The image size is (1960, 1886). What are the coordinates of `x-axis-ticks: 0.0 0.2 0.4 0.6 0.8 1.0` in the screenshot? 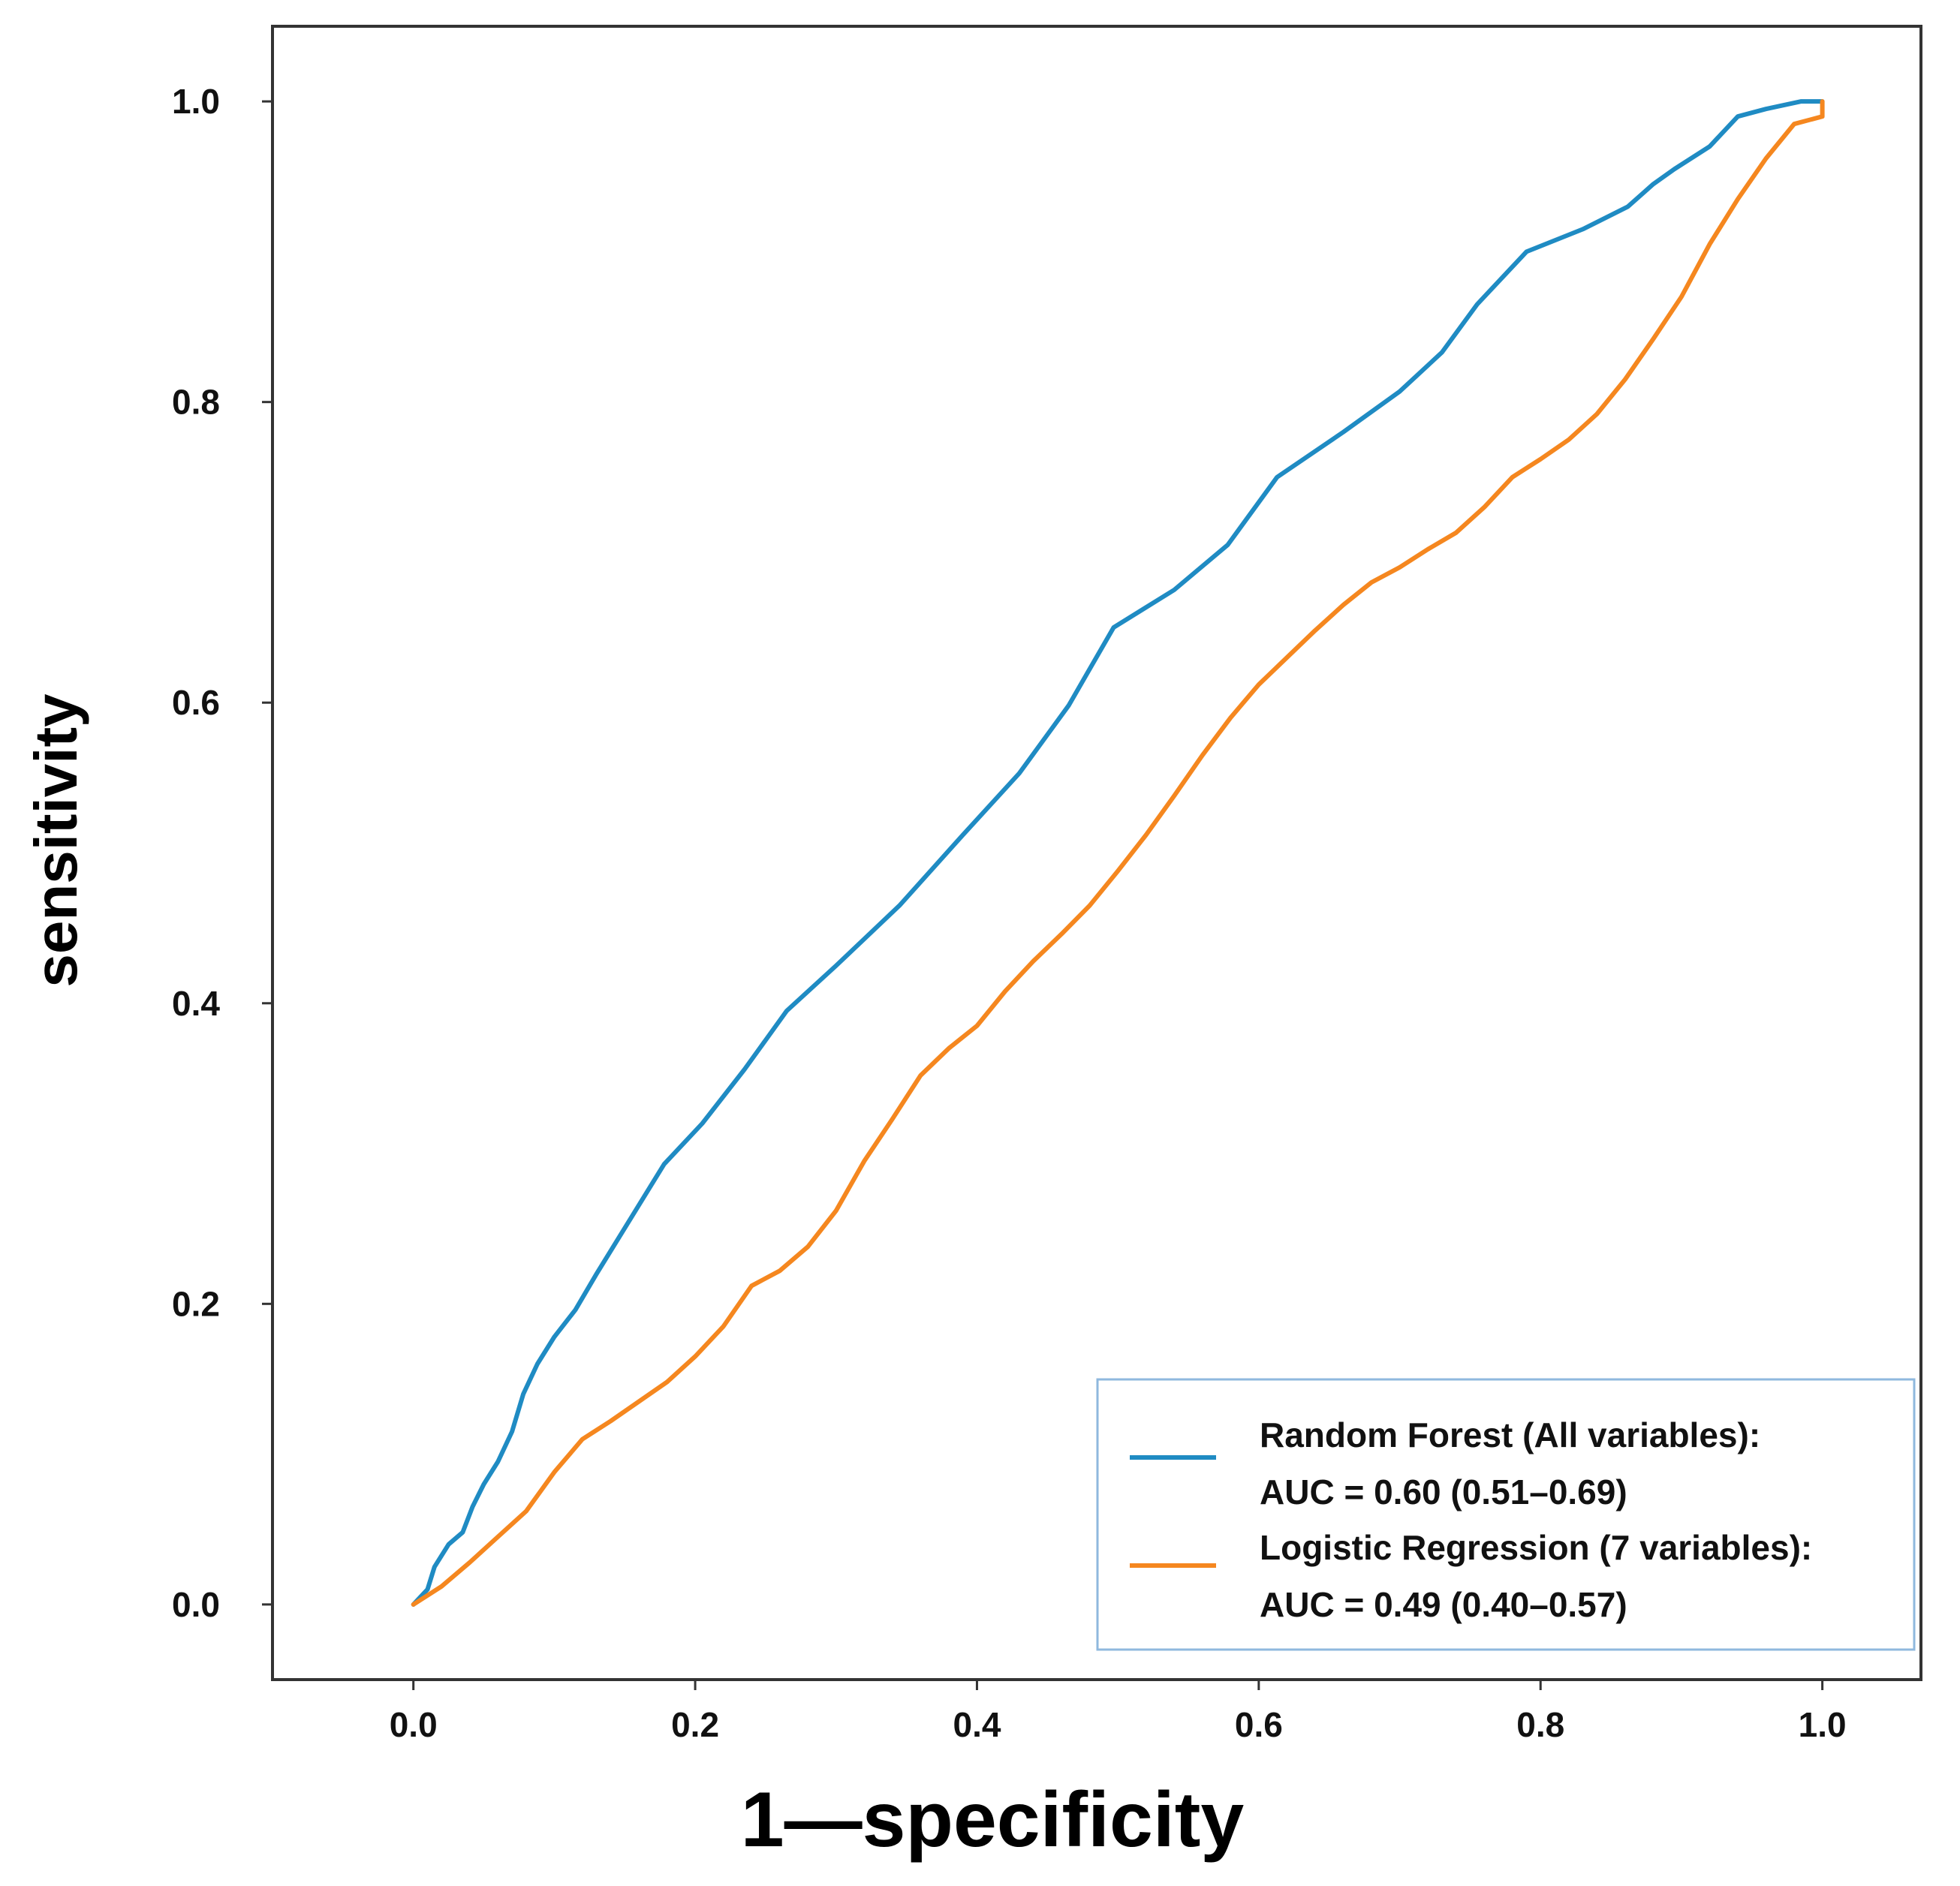 It's located at (1118, 1712).